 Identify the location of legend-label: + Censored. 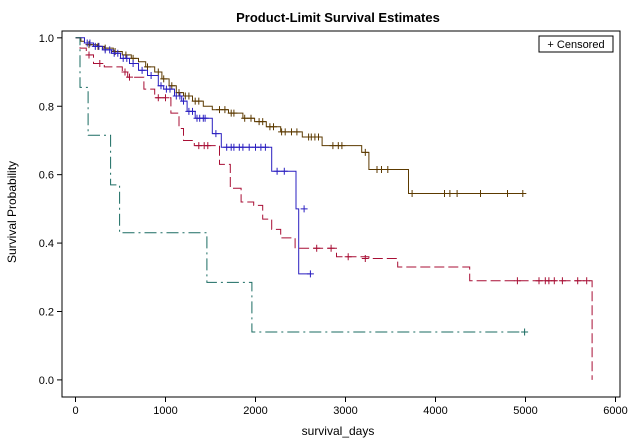
(575, 45).